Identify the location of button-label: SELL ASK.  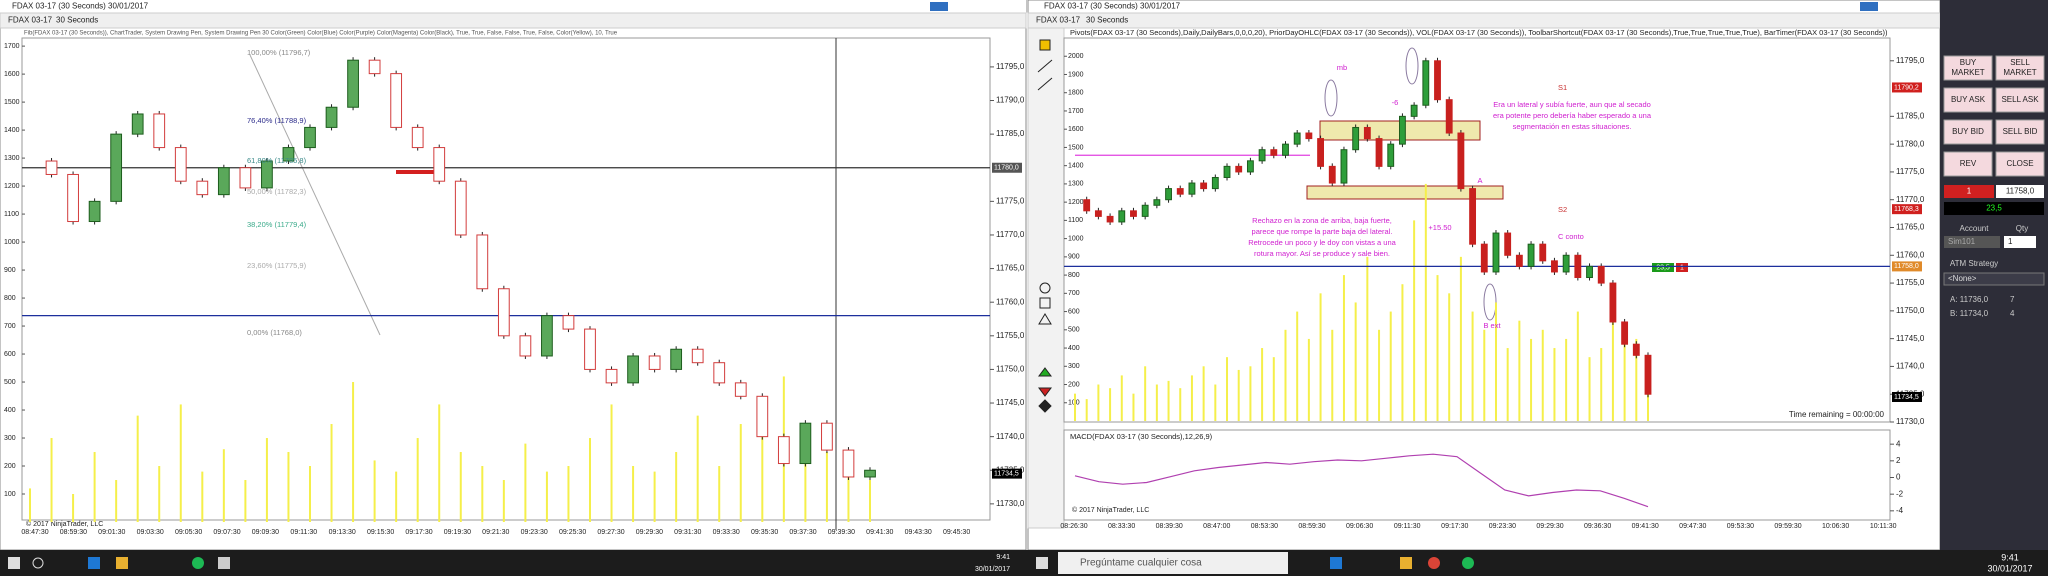
(2020, 99).